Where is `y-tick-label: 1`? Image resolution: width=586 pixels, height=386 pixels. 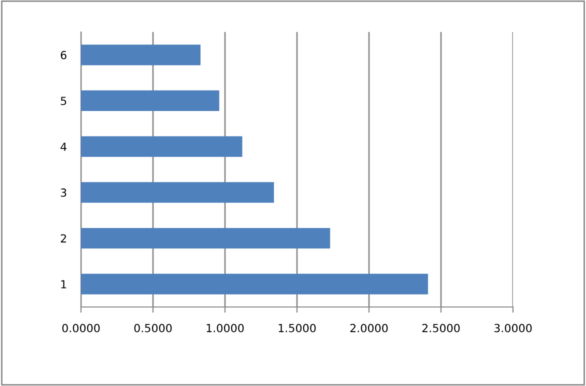
y-tick-label: 1 is located at coordinates (63, 284).